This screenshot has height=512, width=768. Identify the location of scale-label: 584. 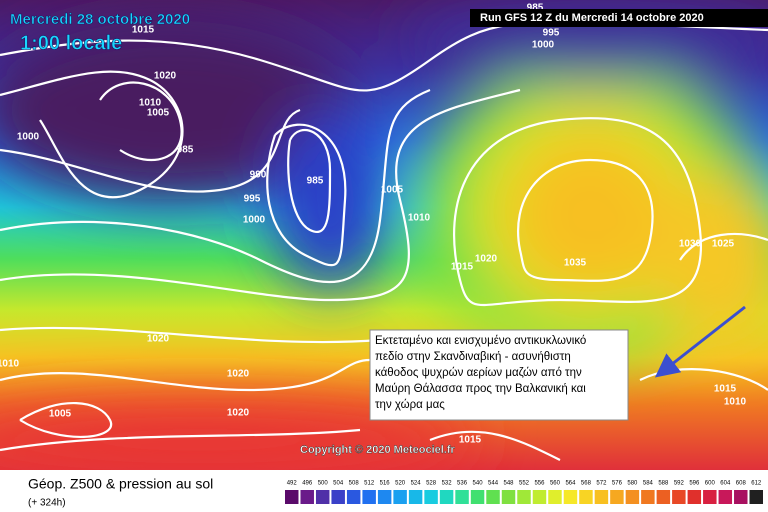
(648, 484).